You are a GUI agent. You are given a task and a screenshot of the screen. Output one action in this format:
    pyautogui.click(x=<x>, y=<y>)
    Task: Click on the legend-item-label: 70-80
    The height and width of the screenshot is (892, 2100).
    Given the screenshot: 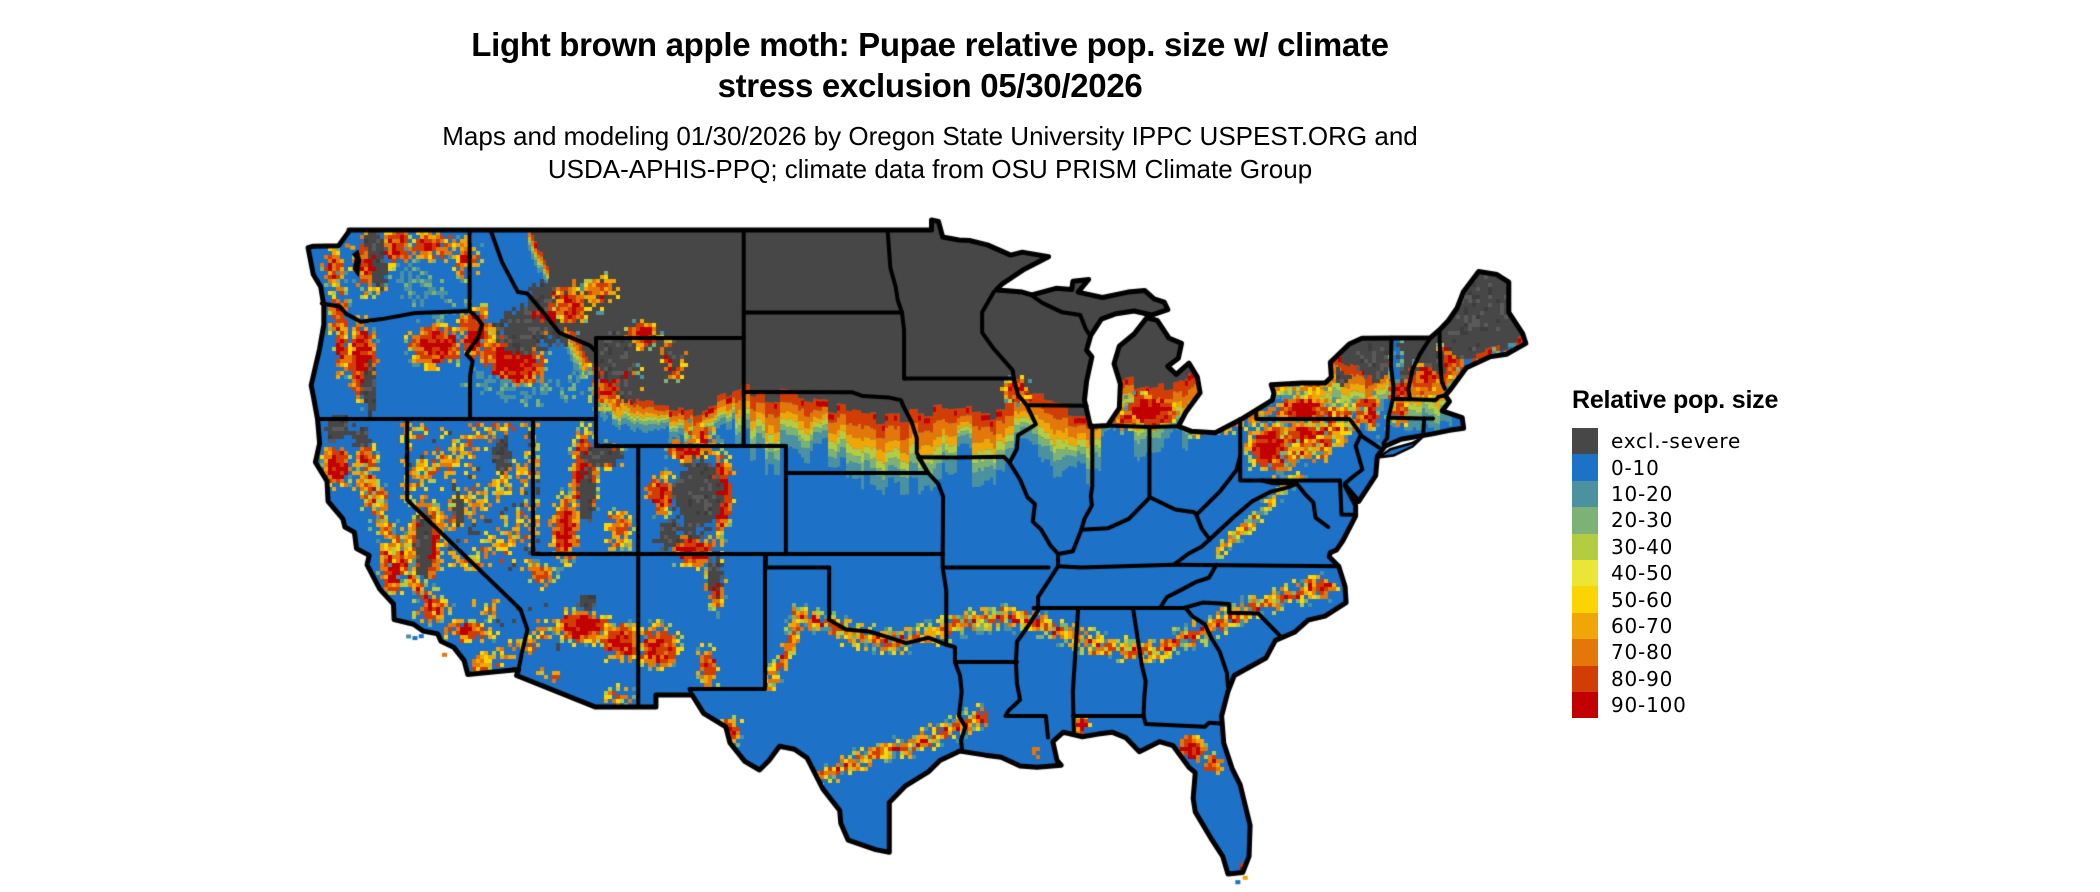 What is the action you would take?
    pyautogui.click(x=1642, y=652)
    